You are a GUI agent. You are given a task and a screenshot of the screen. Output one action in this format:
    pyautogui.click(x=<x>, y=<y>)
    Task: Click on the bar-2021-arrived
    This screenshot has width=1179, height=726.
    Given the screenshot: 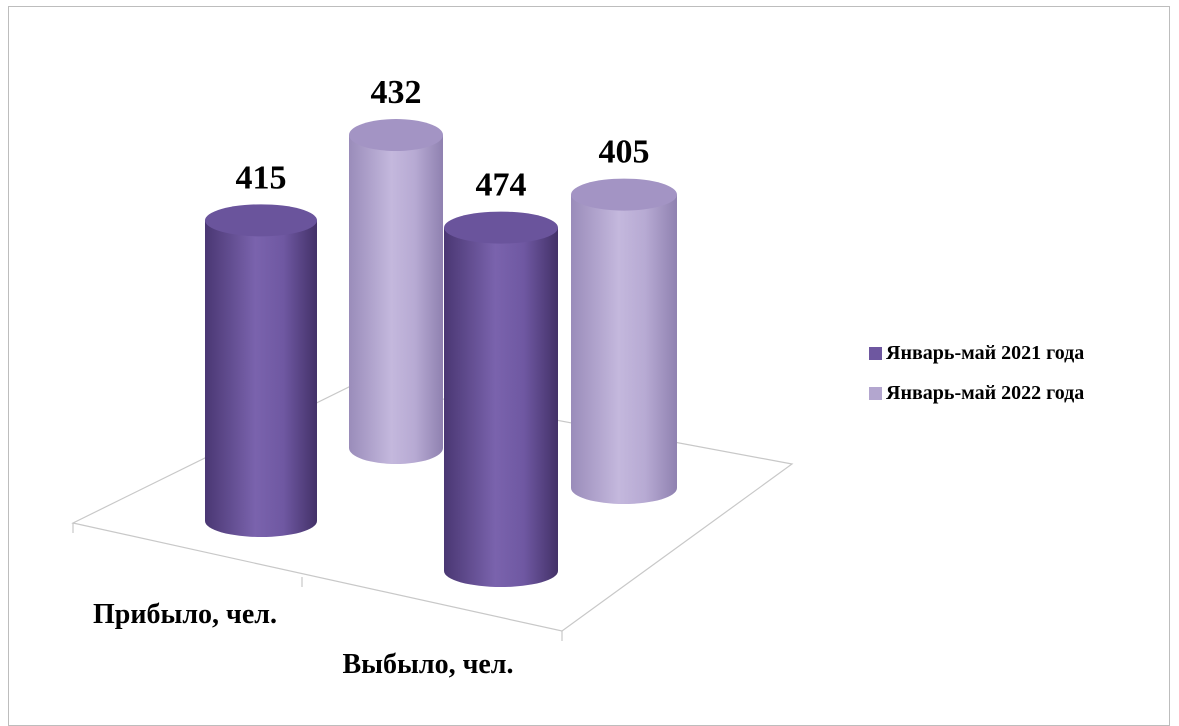 What is the action you would take?
    pyautogui.click(x=261, y=370)
    